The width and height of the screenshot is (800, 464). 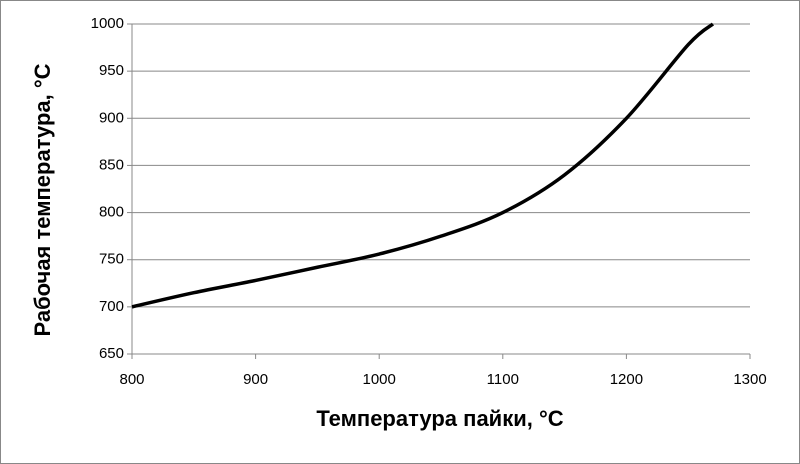 I want to click on x-axis-title: Температура пайки, °С, so click(x=439, y=418).